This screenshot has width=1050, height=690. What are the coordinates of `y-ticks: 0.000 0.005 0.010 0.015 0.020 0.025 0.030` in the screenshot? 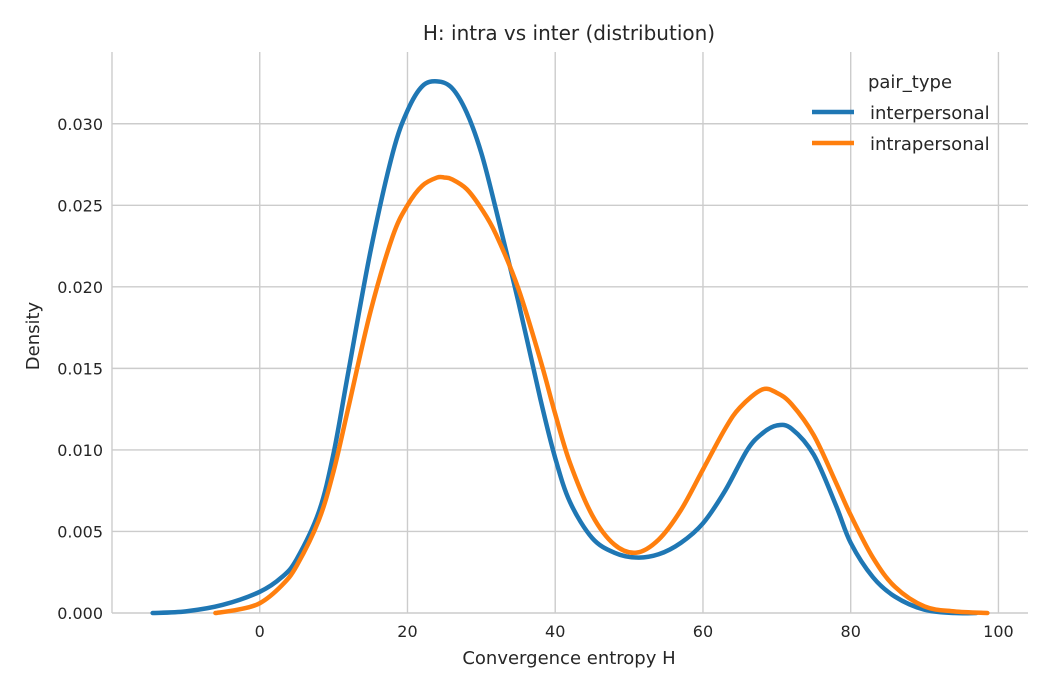 It's located at (80, 369).